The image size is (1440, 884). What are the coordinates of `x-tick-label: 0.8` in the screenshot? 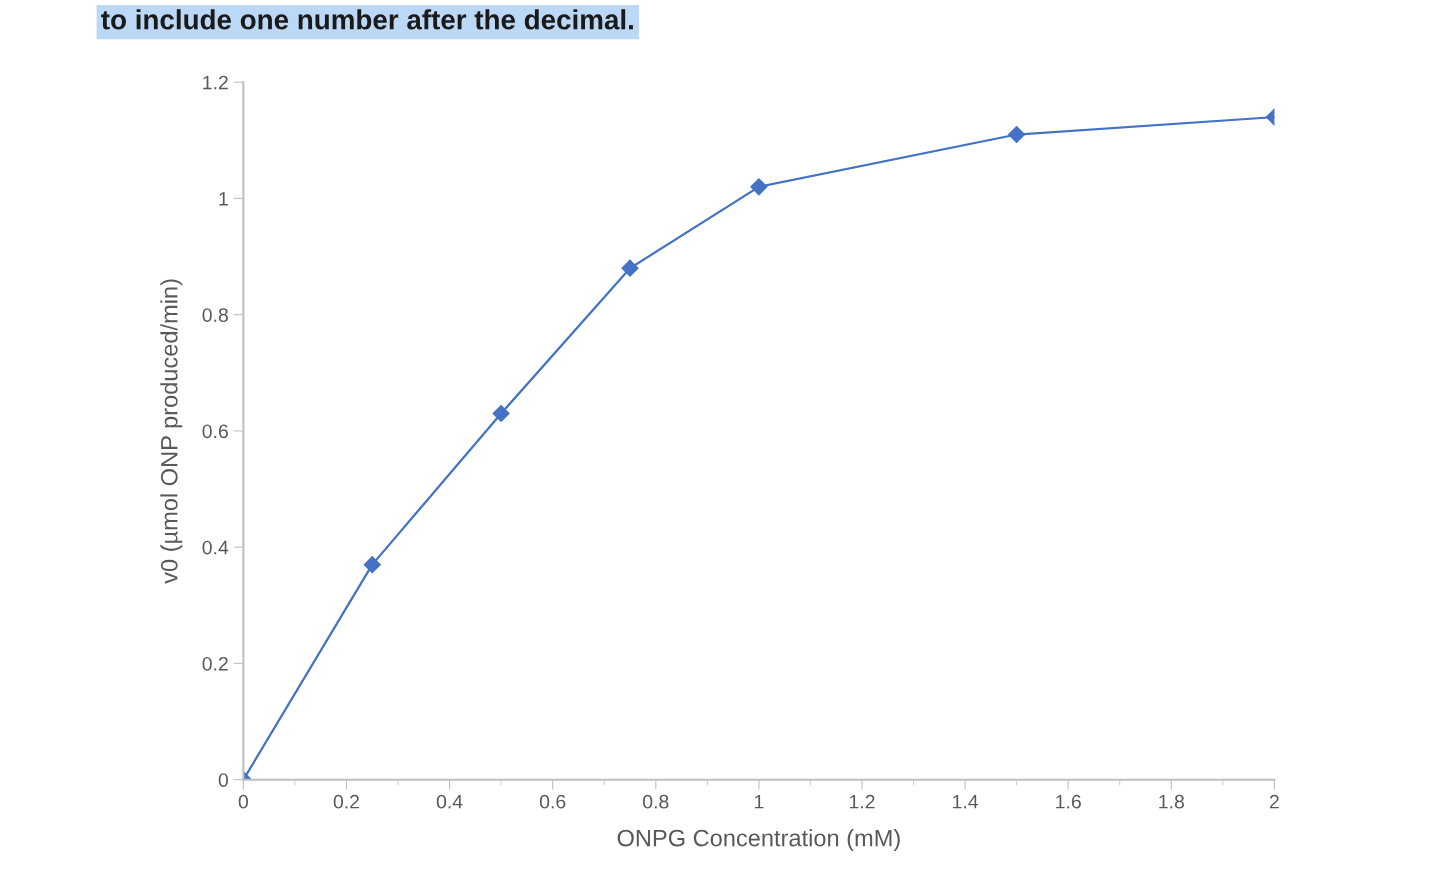 It's located at (656, 801).